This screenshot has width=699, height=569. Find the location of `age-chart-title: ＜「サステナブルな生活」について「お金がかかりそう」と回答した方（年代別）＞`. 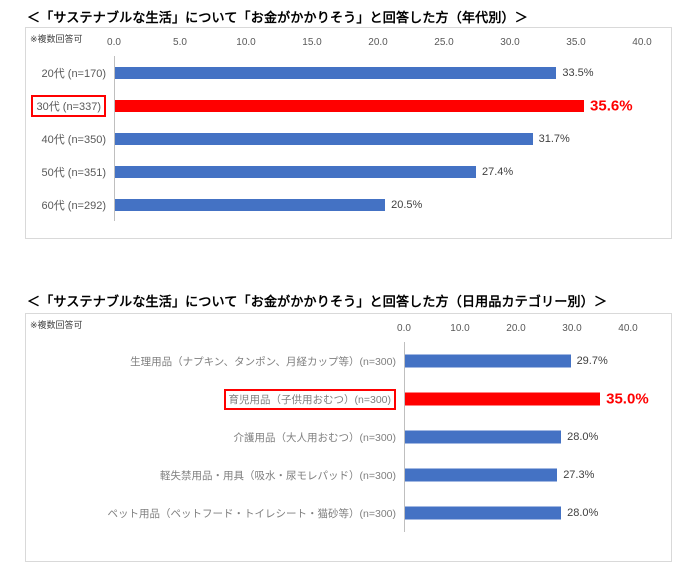

age-chart-title: ＜「サステナブルな生活」について「お金がかかりそう」と回答した方（年代別）＞ is located at coordinates (277, 17).